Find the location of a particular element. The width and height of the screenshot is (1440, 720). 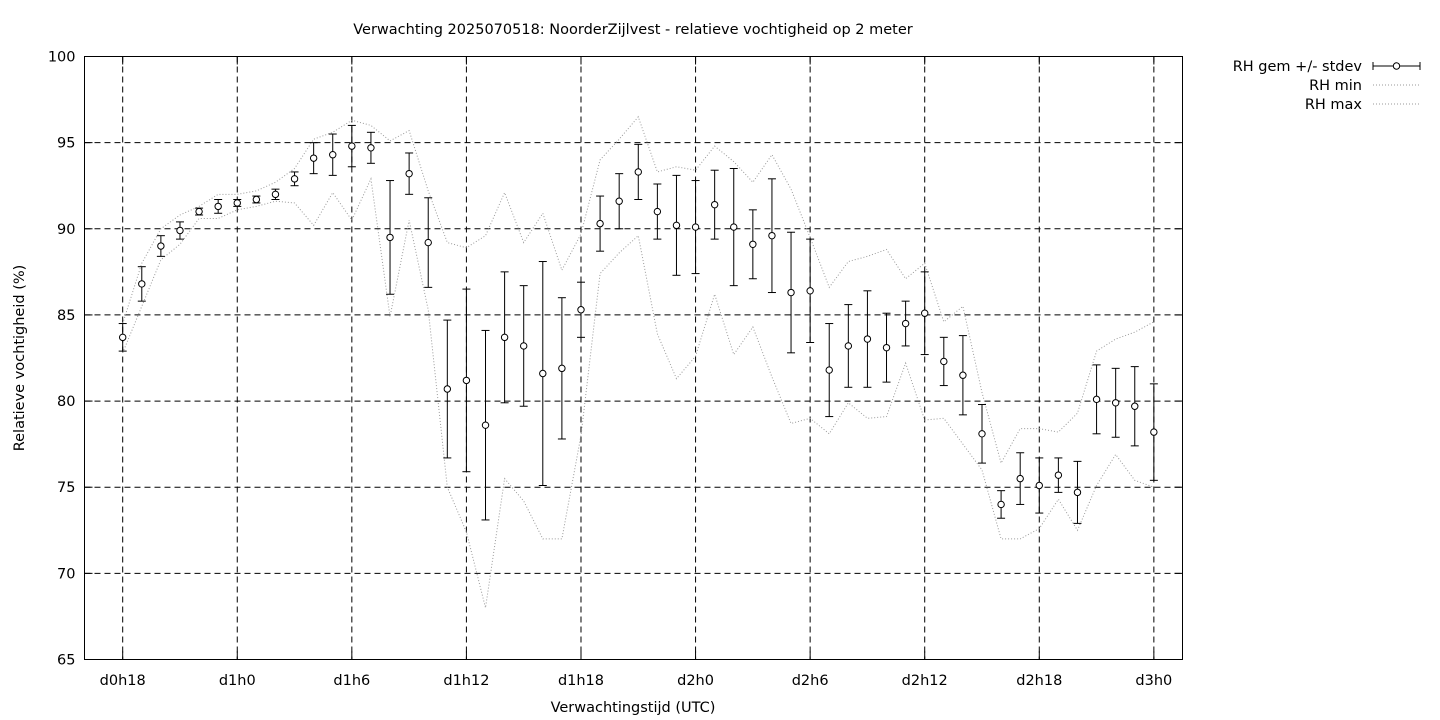

y-axis-label: Relatieve vochtigheid (%) is located at coordinates (20, 358).